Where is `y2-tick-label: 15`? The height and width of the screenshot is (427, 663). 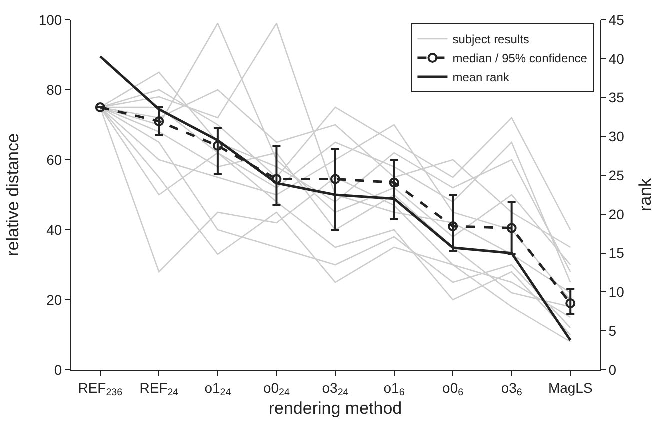 y2-tick-label: 15 is located at coordinates (616, 253).